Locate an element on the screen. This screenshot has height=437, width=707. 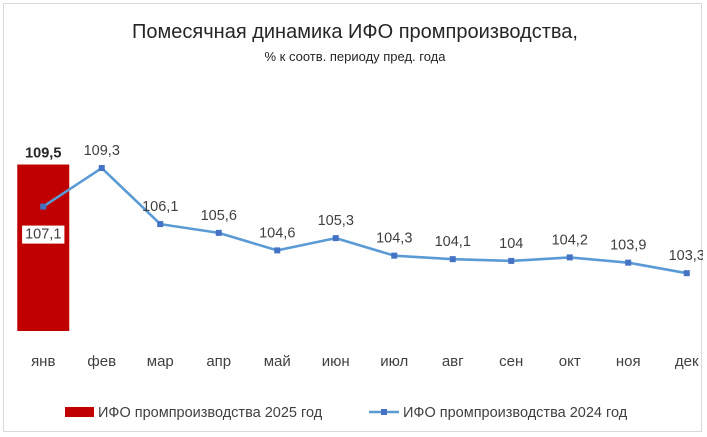
x-tick-фев: фев is located at coordinates (101, 361).